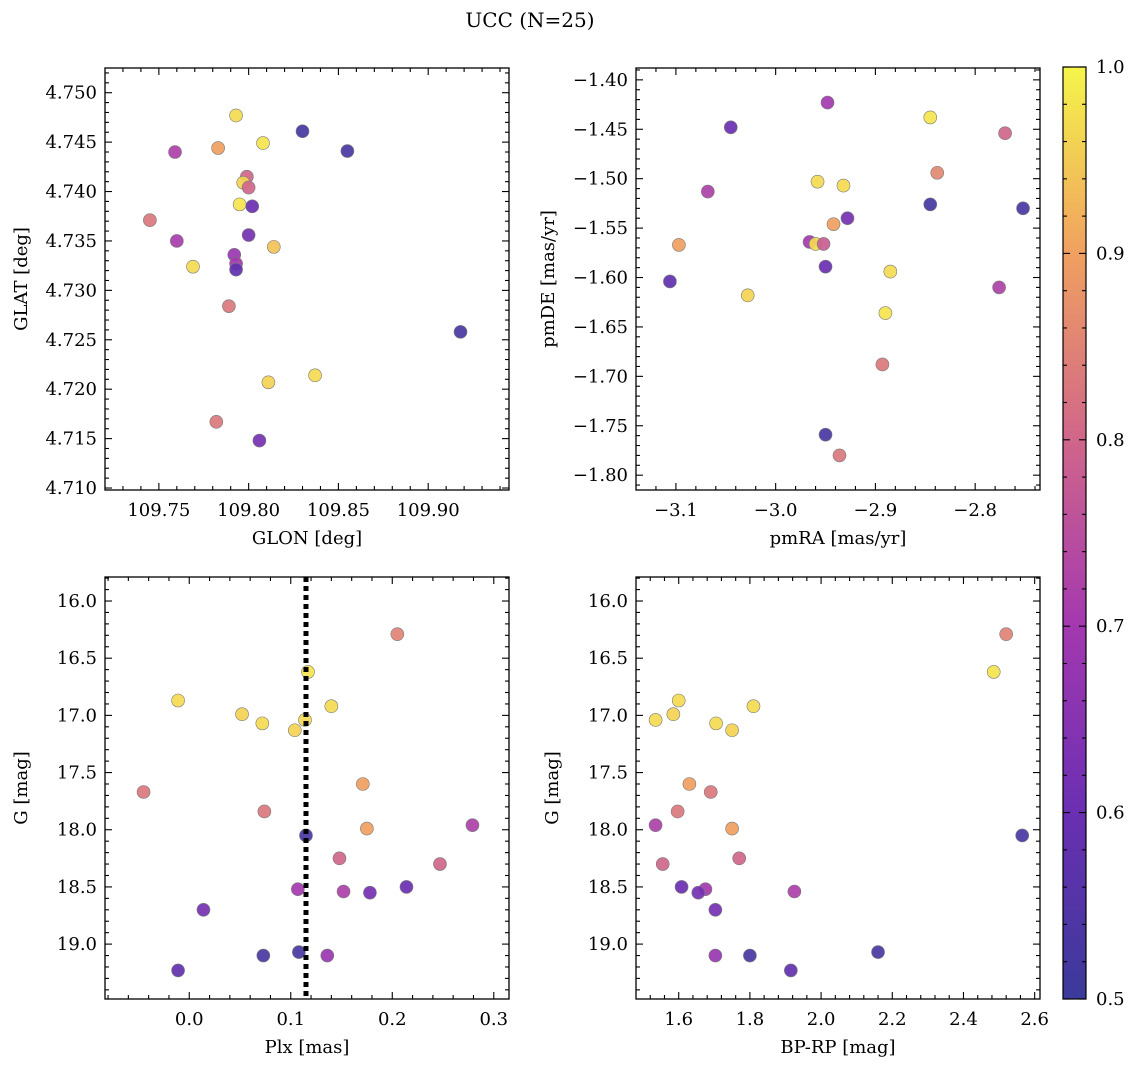 The image size is (1136, 1071). Describe the element at coordinates (1110, 253) in the screenshot. I see `colorbar-tick-label: 0.9` at that location.